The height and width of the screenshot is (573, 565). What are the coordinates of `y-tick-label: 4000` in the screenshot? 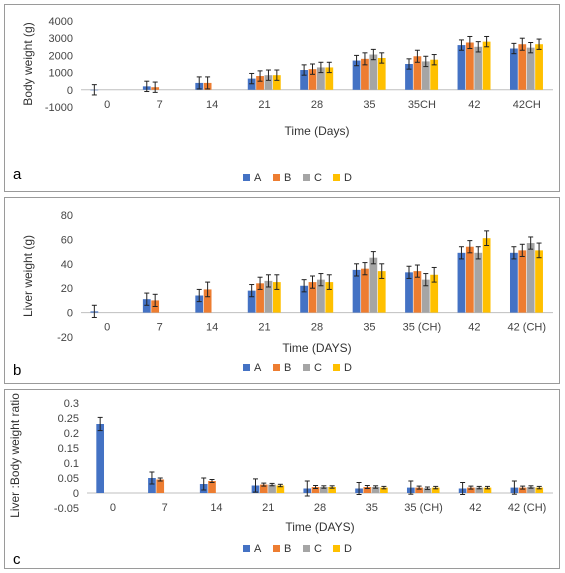 It's located at (61, 22).